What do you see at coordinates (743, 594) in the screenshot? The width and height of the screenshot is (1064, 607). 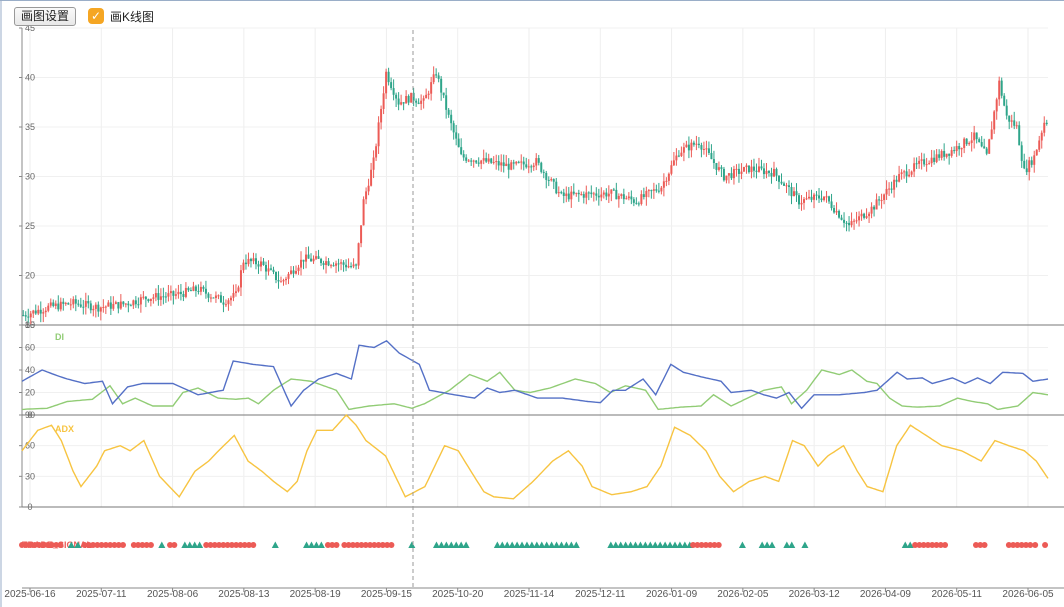 I see `x-tick-label: 2026-02-05` at bounding box center [743, 594].